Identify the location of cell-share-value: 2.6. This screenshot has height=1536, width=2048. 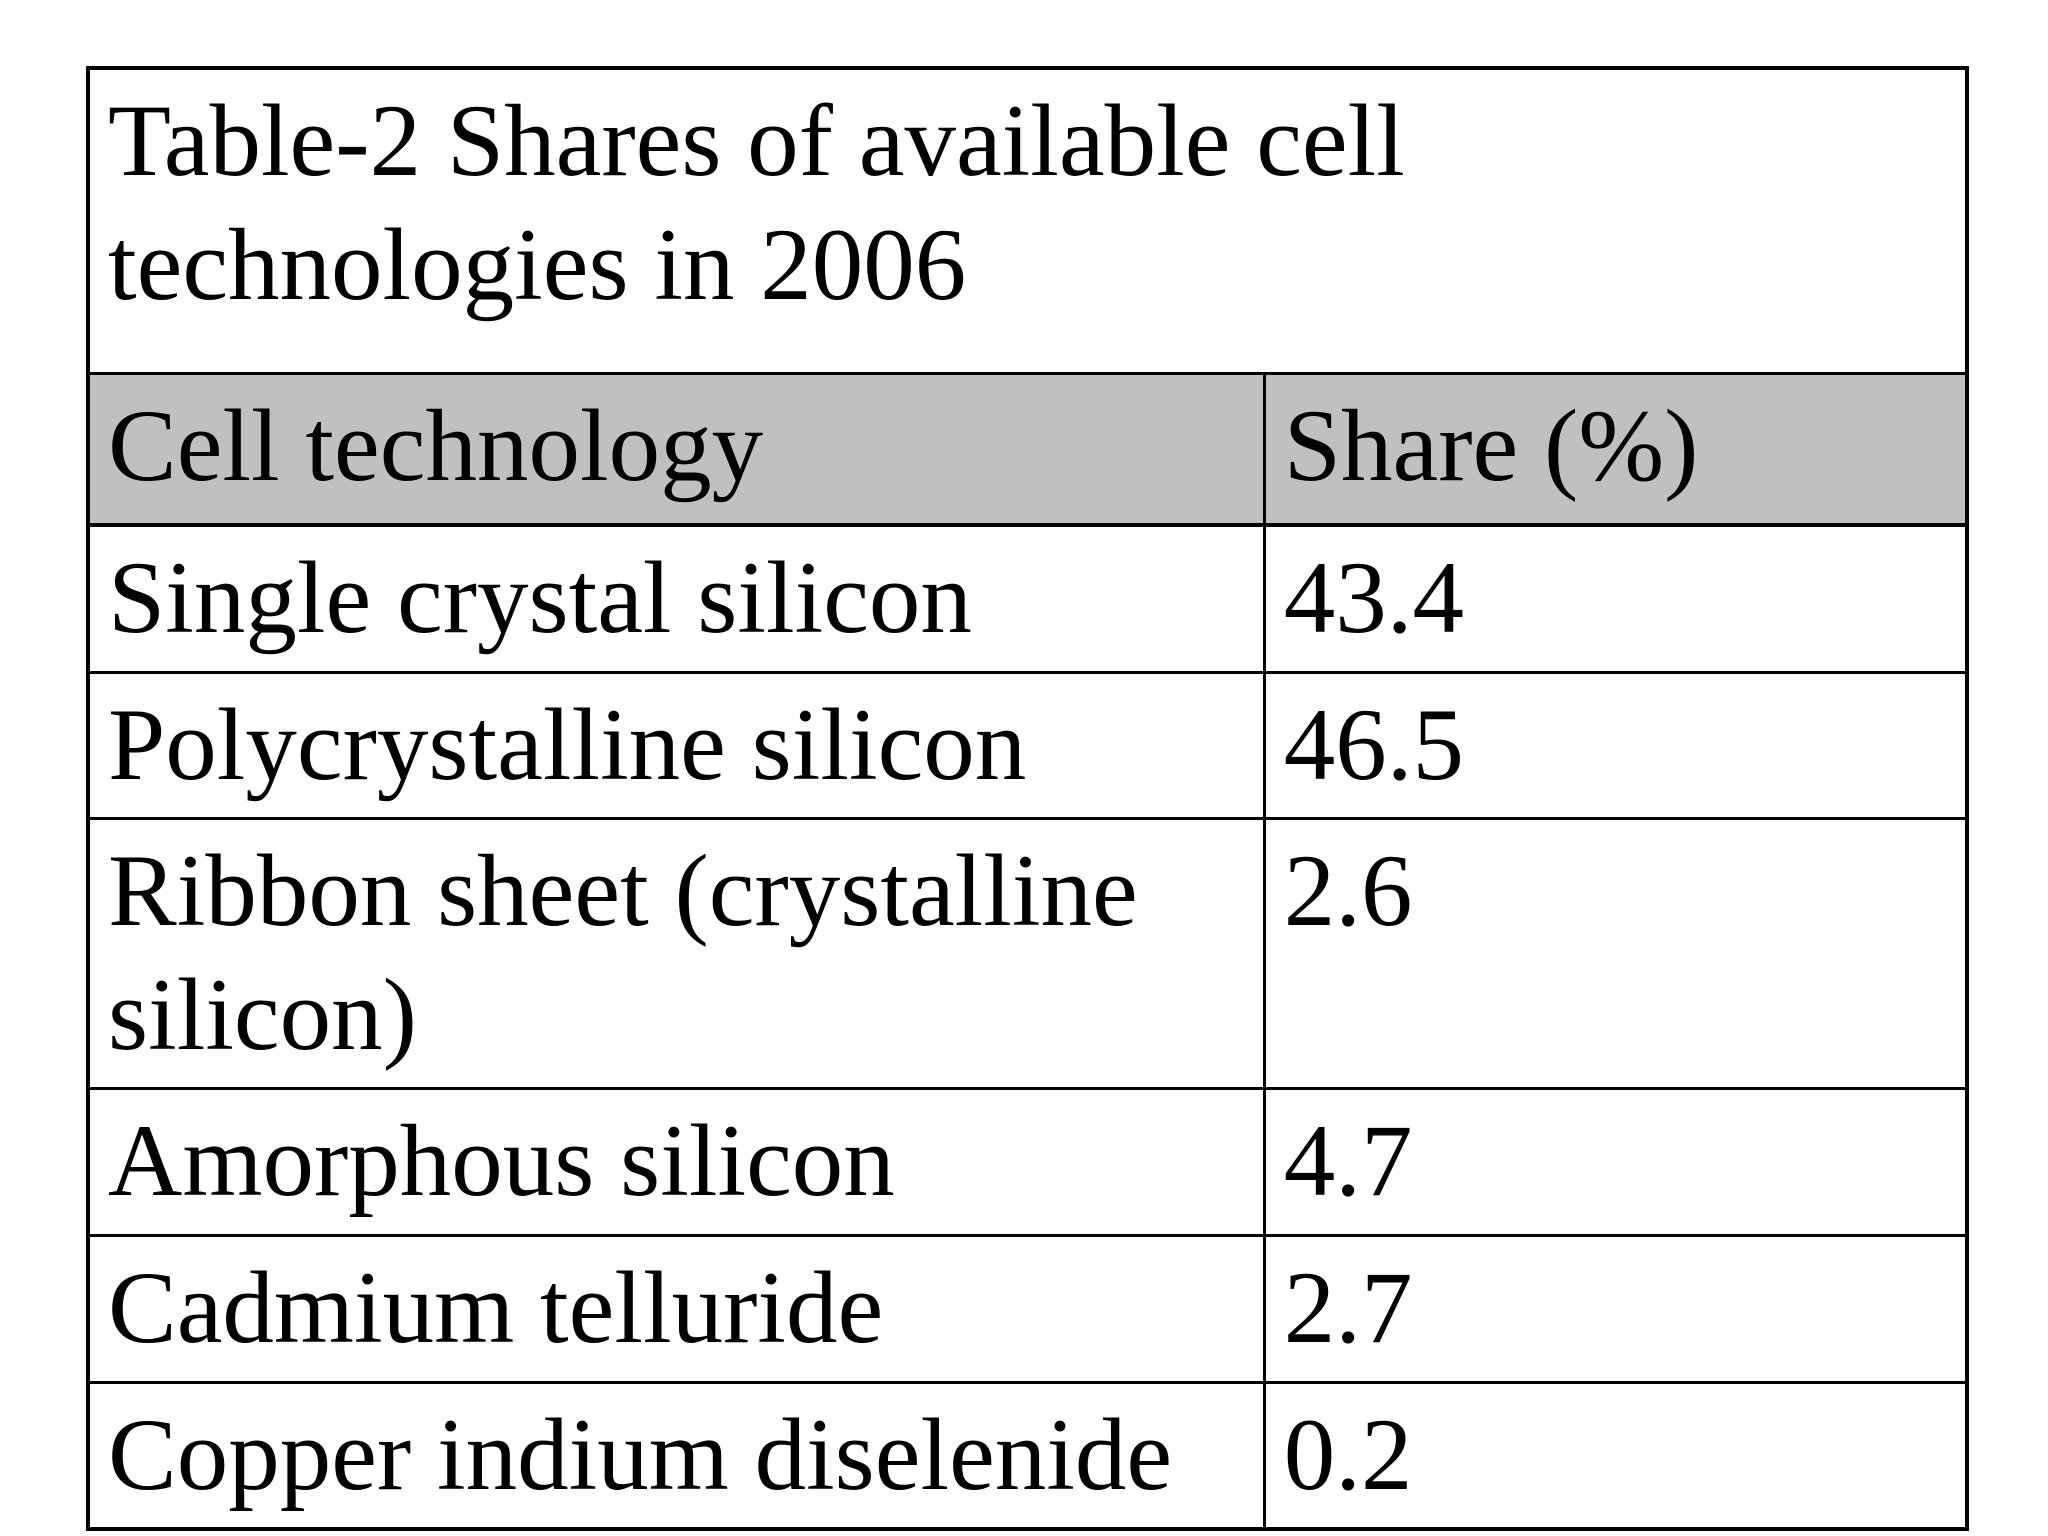
(1615, 954).